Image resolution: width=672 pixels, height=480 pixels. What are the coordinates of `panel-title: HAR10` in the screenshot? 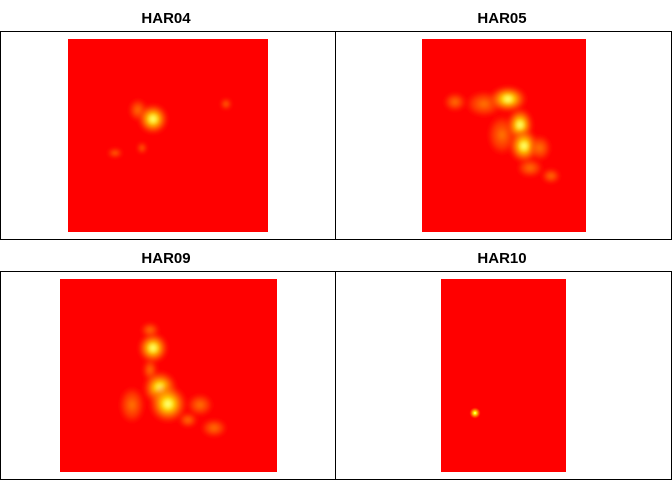 It's located at (501, 258).